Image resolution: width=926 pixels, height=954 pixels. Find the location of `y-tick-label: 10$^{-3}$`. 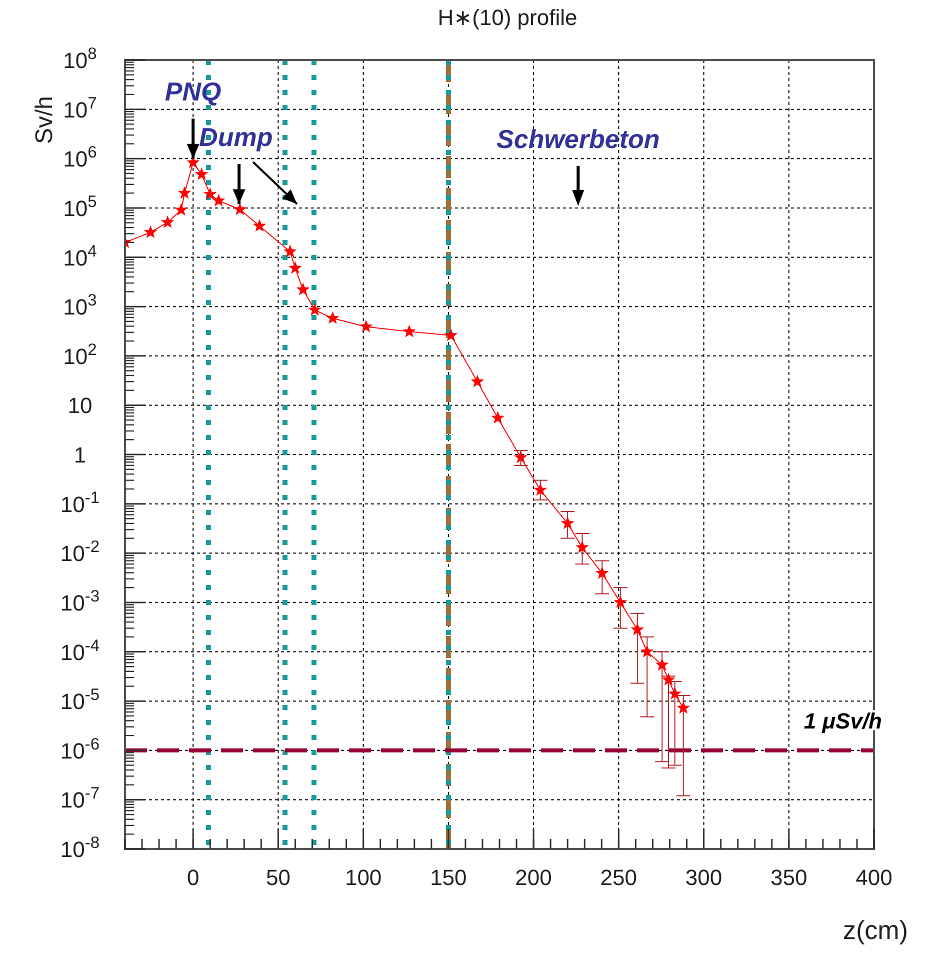

y-tick-label: 10$^{-3}$ is located at coordinates (80, 601).